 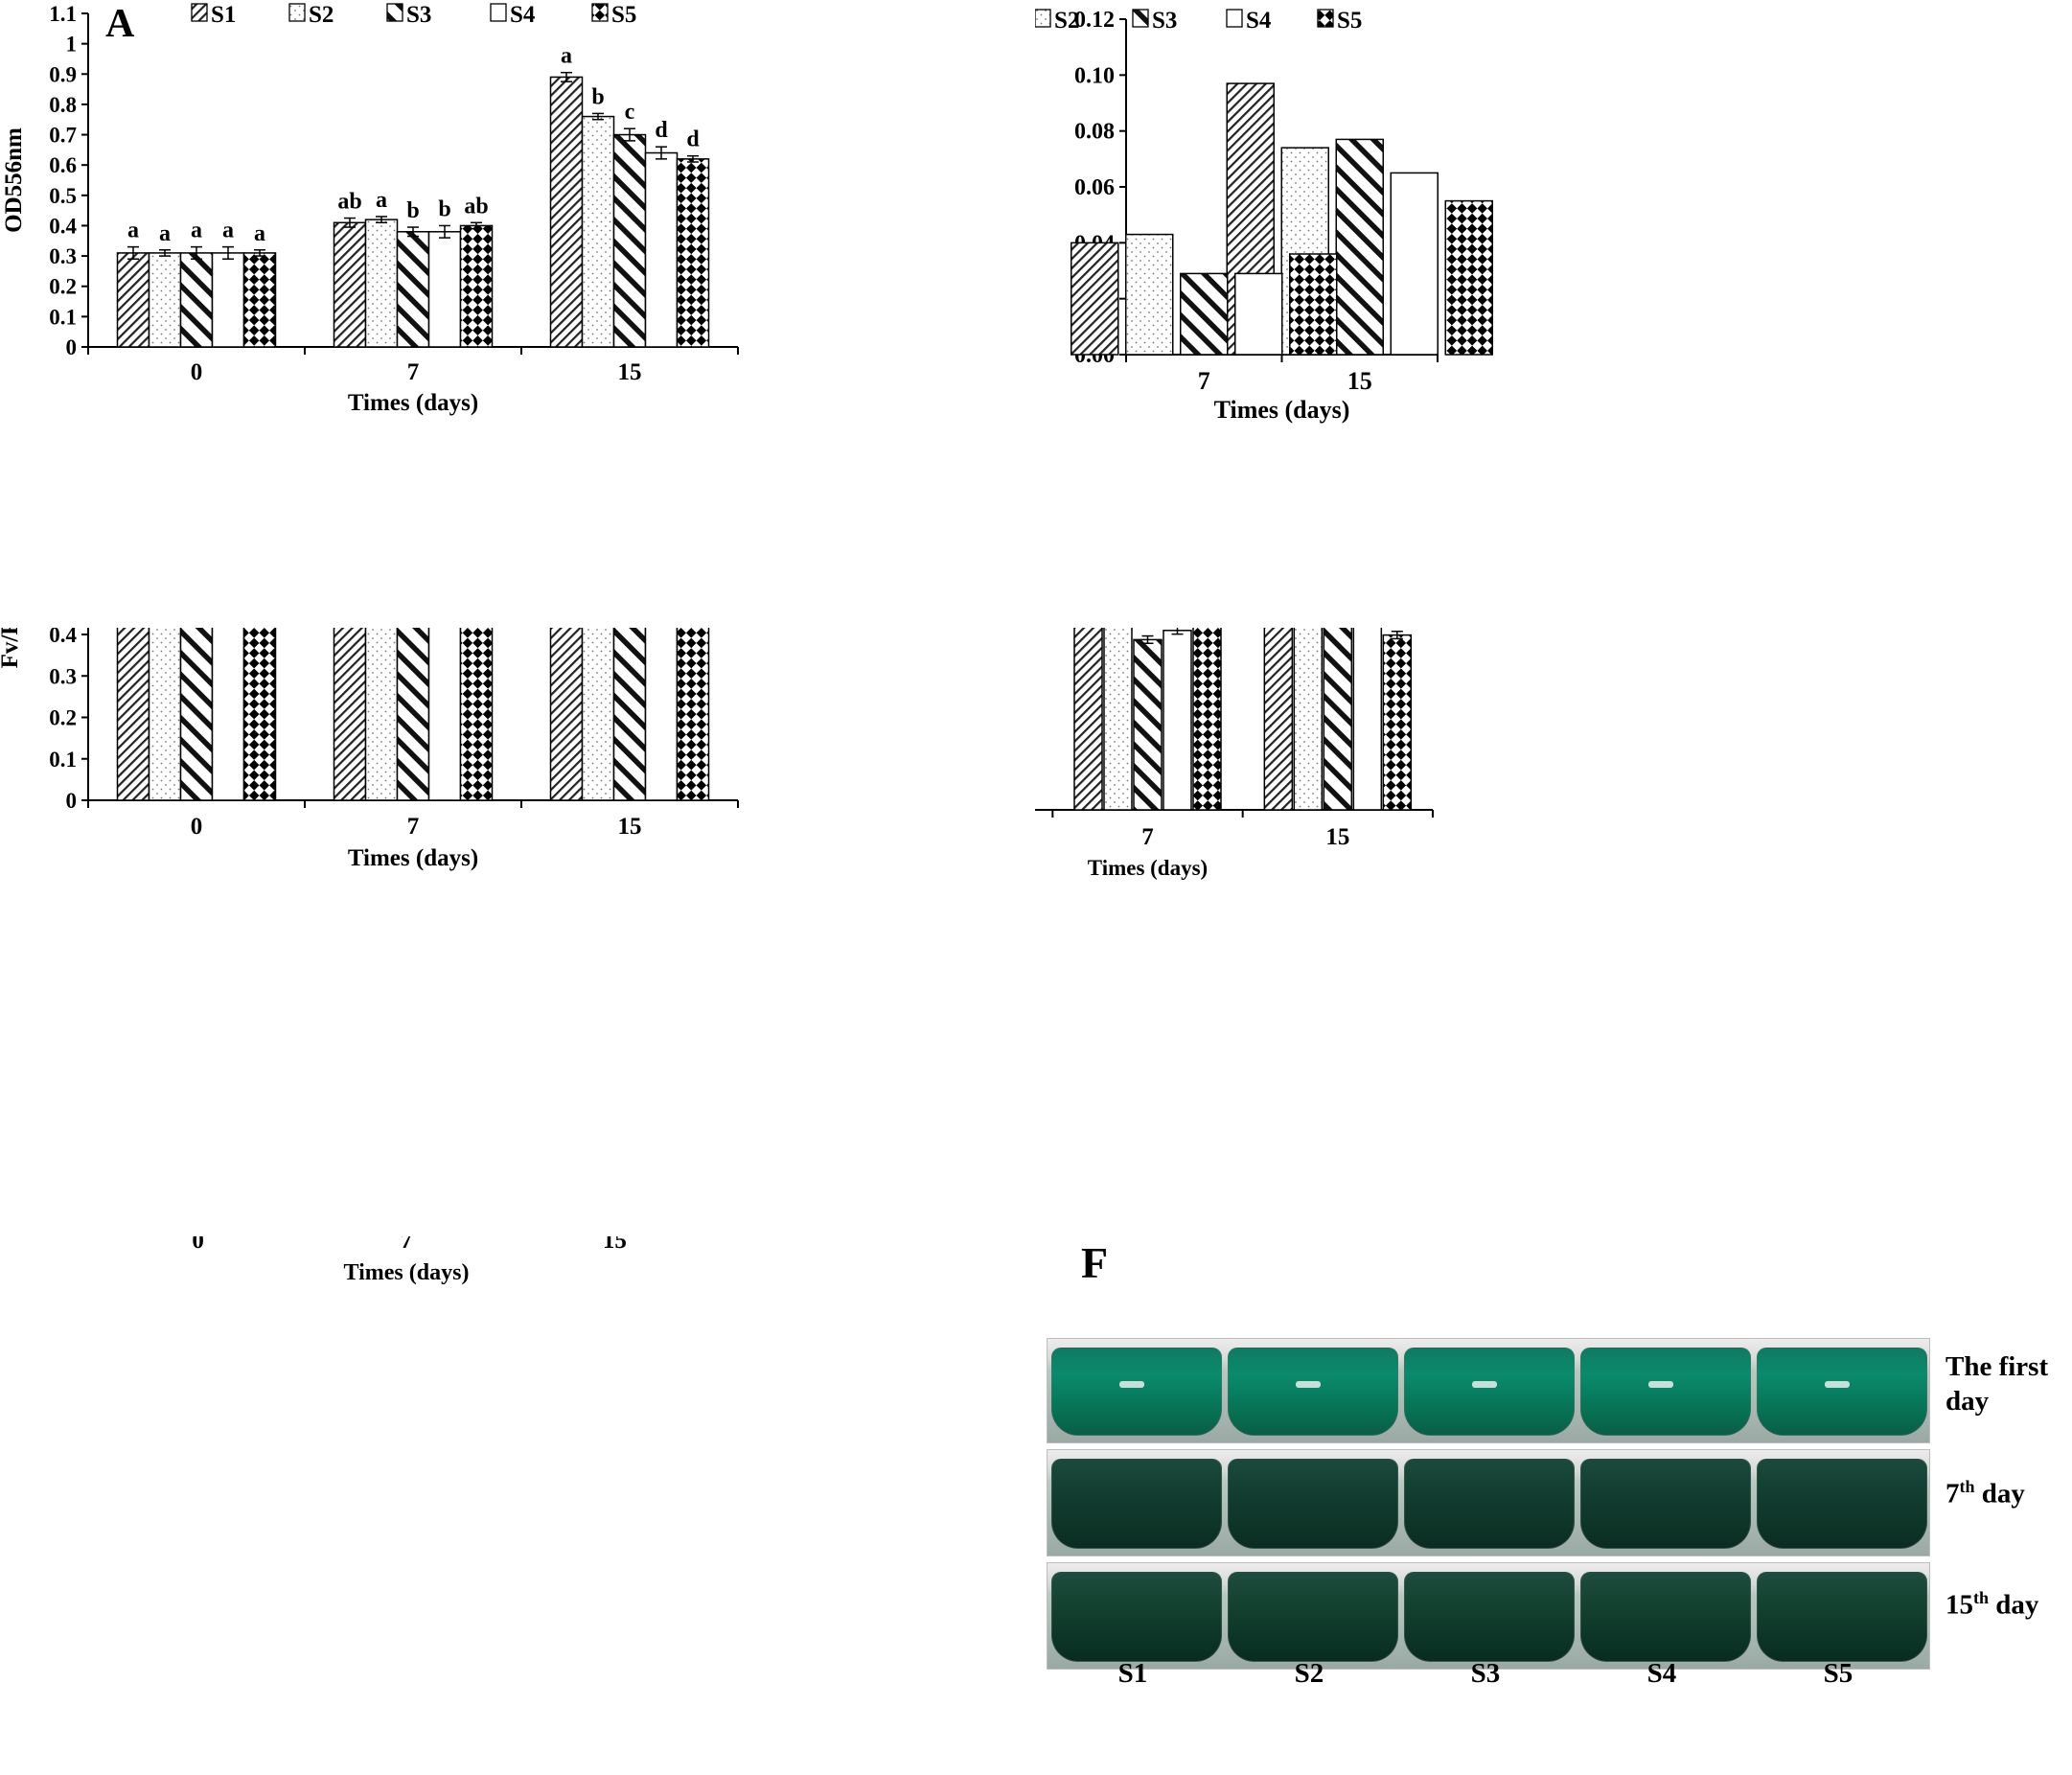 I want to click on row-label-15th-day: 15th day, so click(x=1992, y=1604).